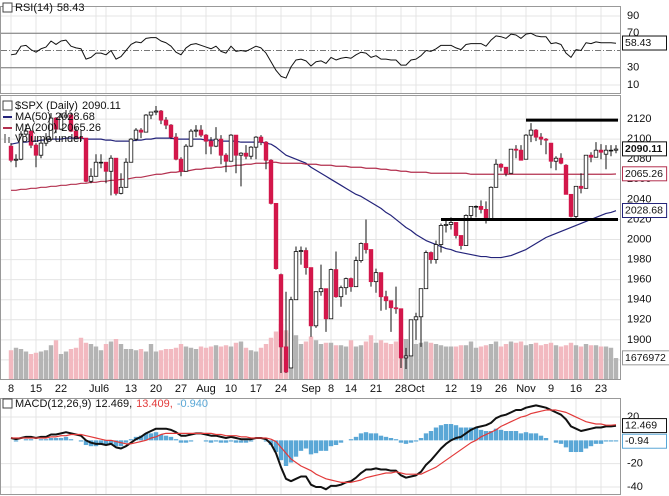 The width and height of the screenshot is (669, 496). I want to click on y-tick-label: -40, so click(635, 487).